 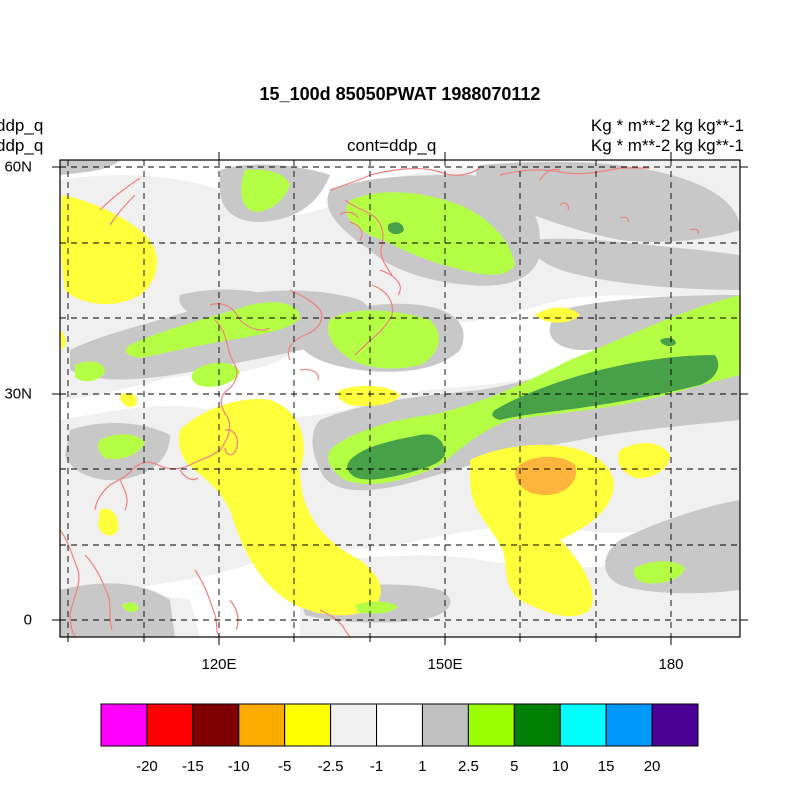 What do you see at coordinates (18, 167) in the screenshot?
I see `y-tick-60n: 60N` at bounding box center [18, 167].